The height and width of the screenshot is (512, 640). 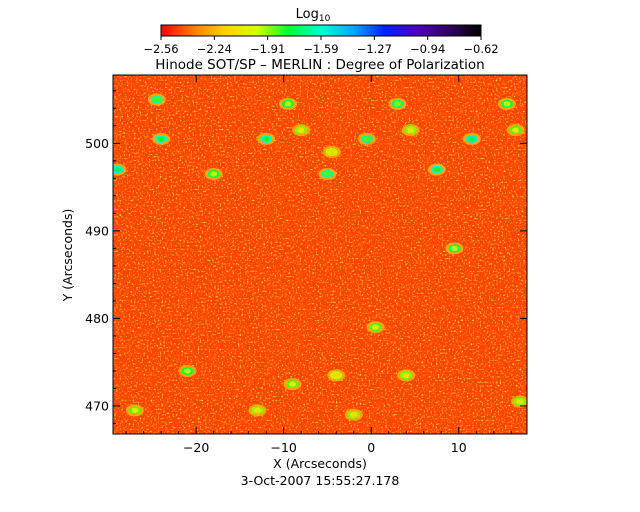 I want to click on y-tick-label: 500, so click(x=97, y=143).